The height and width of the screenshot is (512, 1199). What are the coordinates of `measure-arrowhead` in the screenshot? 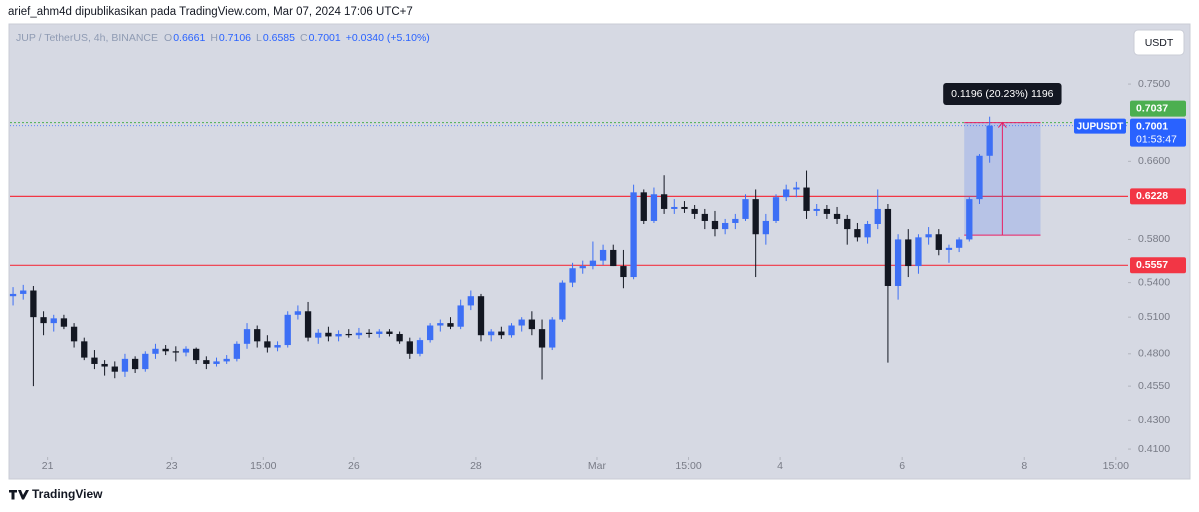 It's located at (1002, 124).